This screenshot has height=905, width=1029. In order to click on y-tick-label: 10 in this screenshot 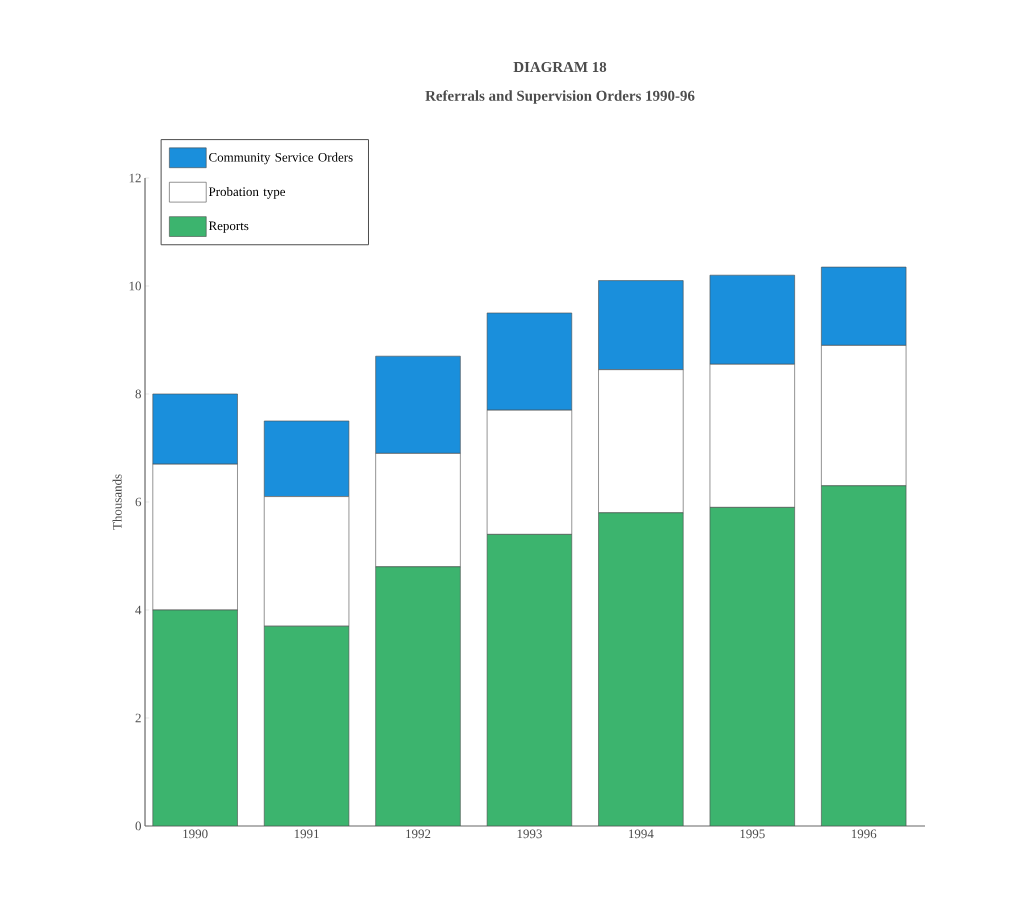, I will do `click(135, 286)`.